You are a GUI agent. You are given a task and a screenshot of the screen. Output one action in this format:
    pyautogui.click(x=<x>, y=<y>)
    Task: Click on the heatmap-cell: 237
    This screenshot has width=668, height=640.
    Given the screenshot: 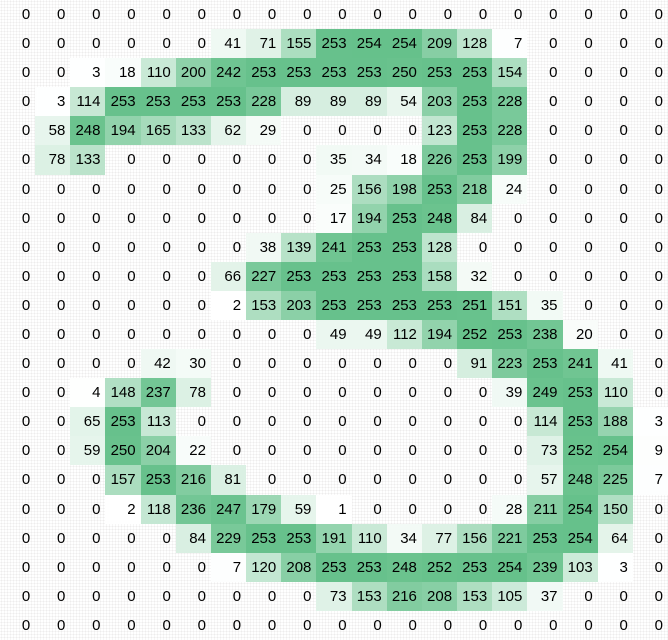 What is the action you would take?
    pyautogui.click(x=158, y=393)
    